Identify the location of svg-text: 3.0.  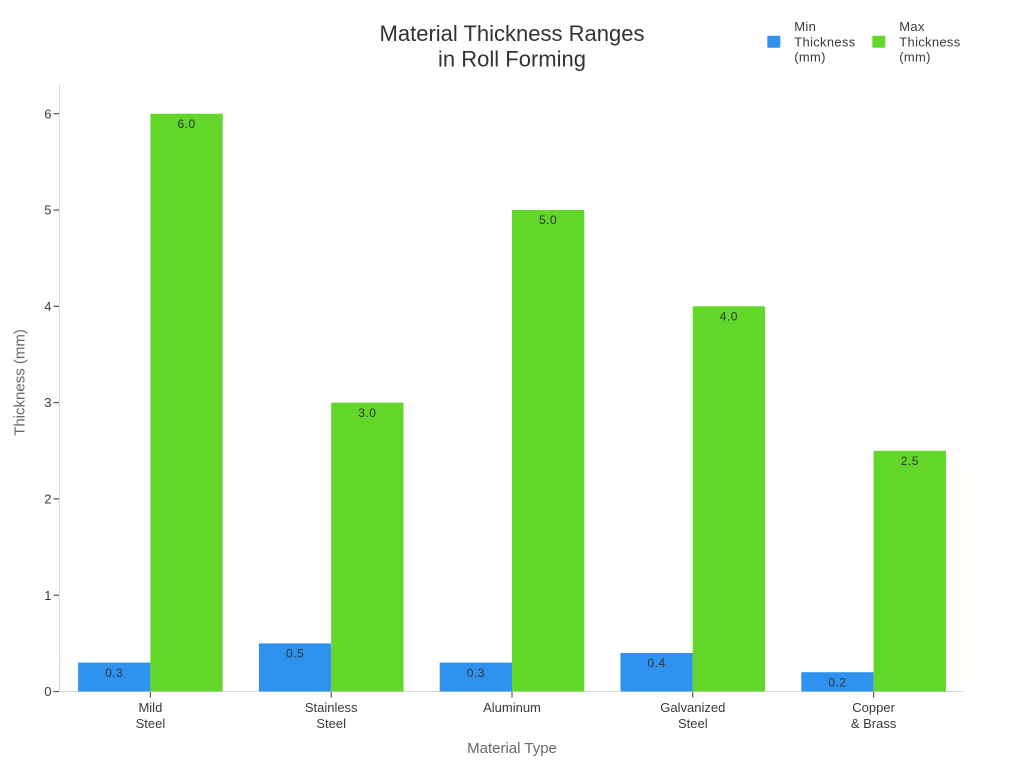
(367, 413).